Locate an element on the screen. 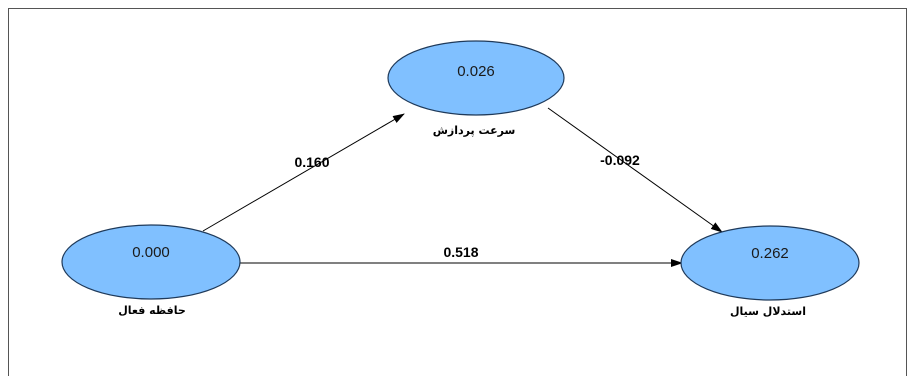 The height and width of the screenshot is (376, 915). node-working-memory-ellipse is located at coordinates (151, 262).